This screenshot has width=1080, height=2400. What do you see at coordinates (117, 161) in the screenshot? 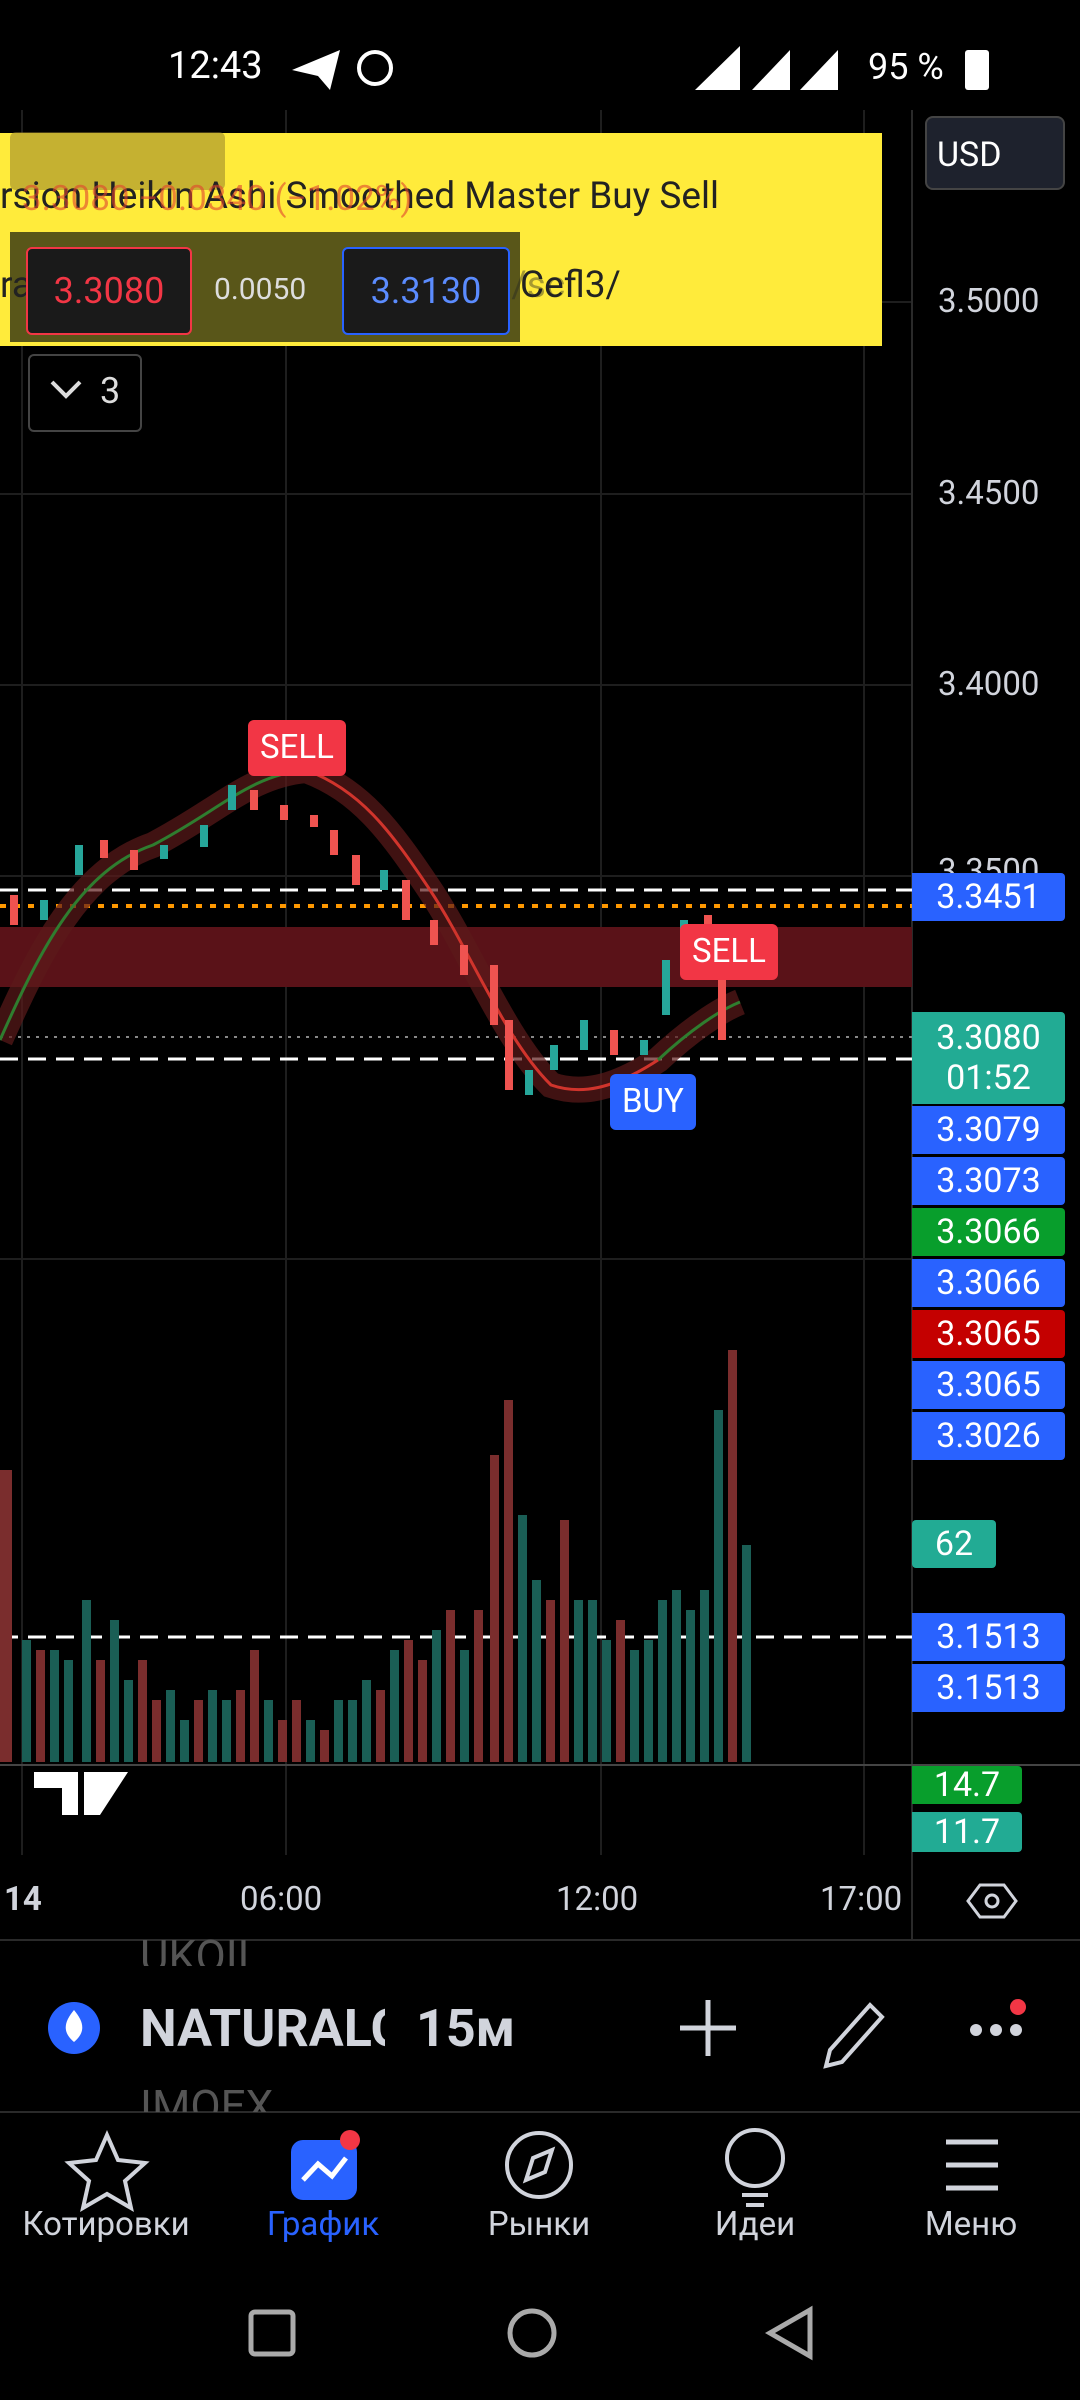
I see `symbol-status` at bounding box center [117, 161].